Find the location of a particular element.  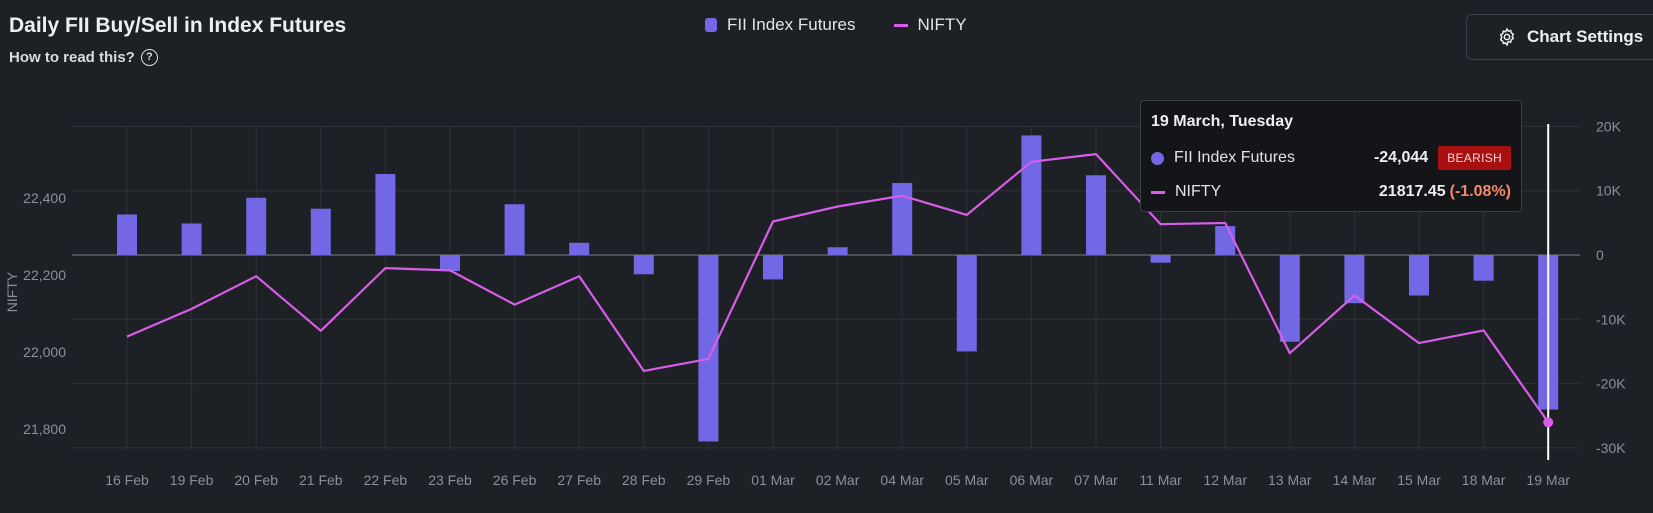

x-tick-label: 19 Feb is located at coordinates (192, 480).